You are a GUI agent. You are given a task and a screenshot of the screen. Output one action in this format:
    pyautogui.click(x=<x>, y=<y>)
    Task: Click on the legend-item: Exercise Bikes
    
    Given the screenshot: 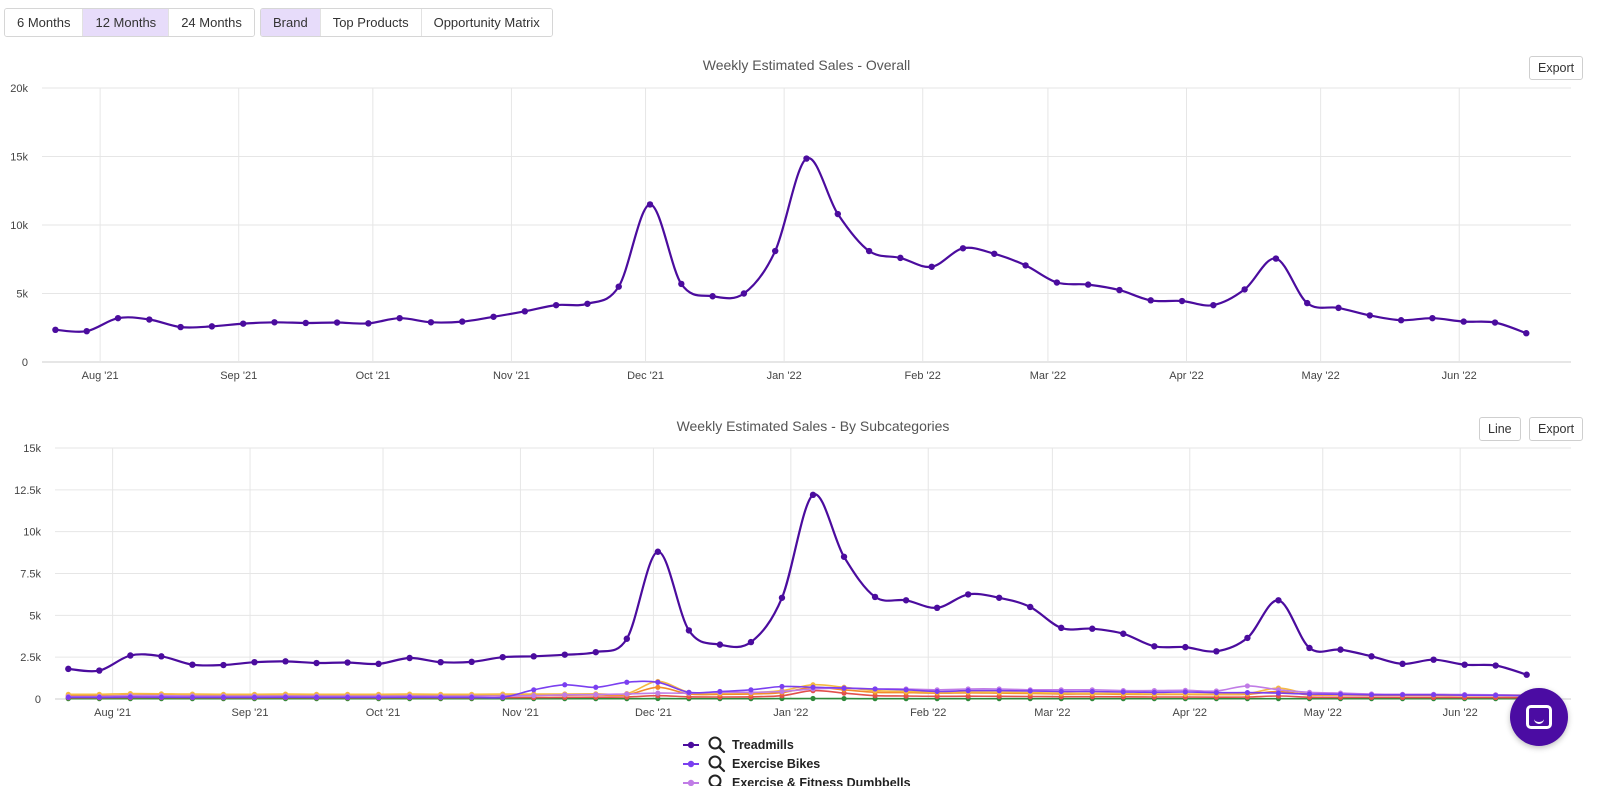 What is the action you would take?
    pyautogui.click(x=751, y=764)
    